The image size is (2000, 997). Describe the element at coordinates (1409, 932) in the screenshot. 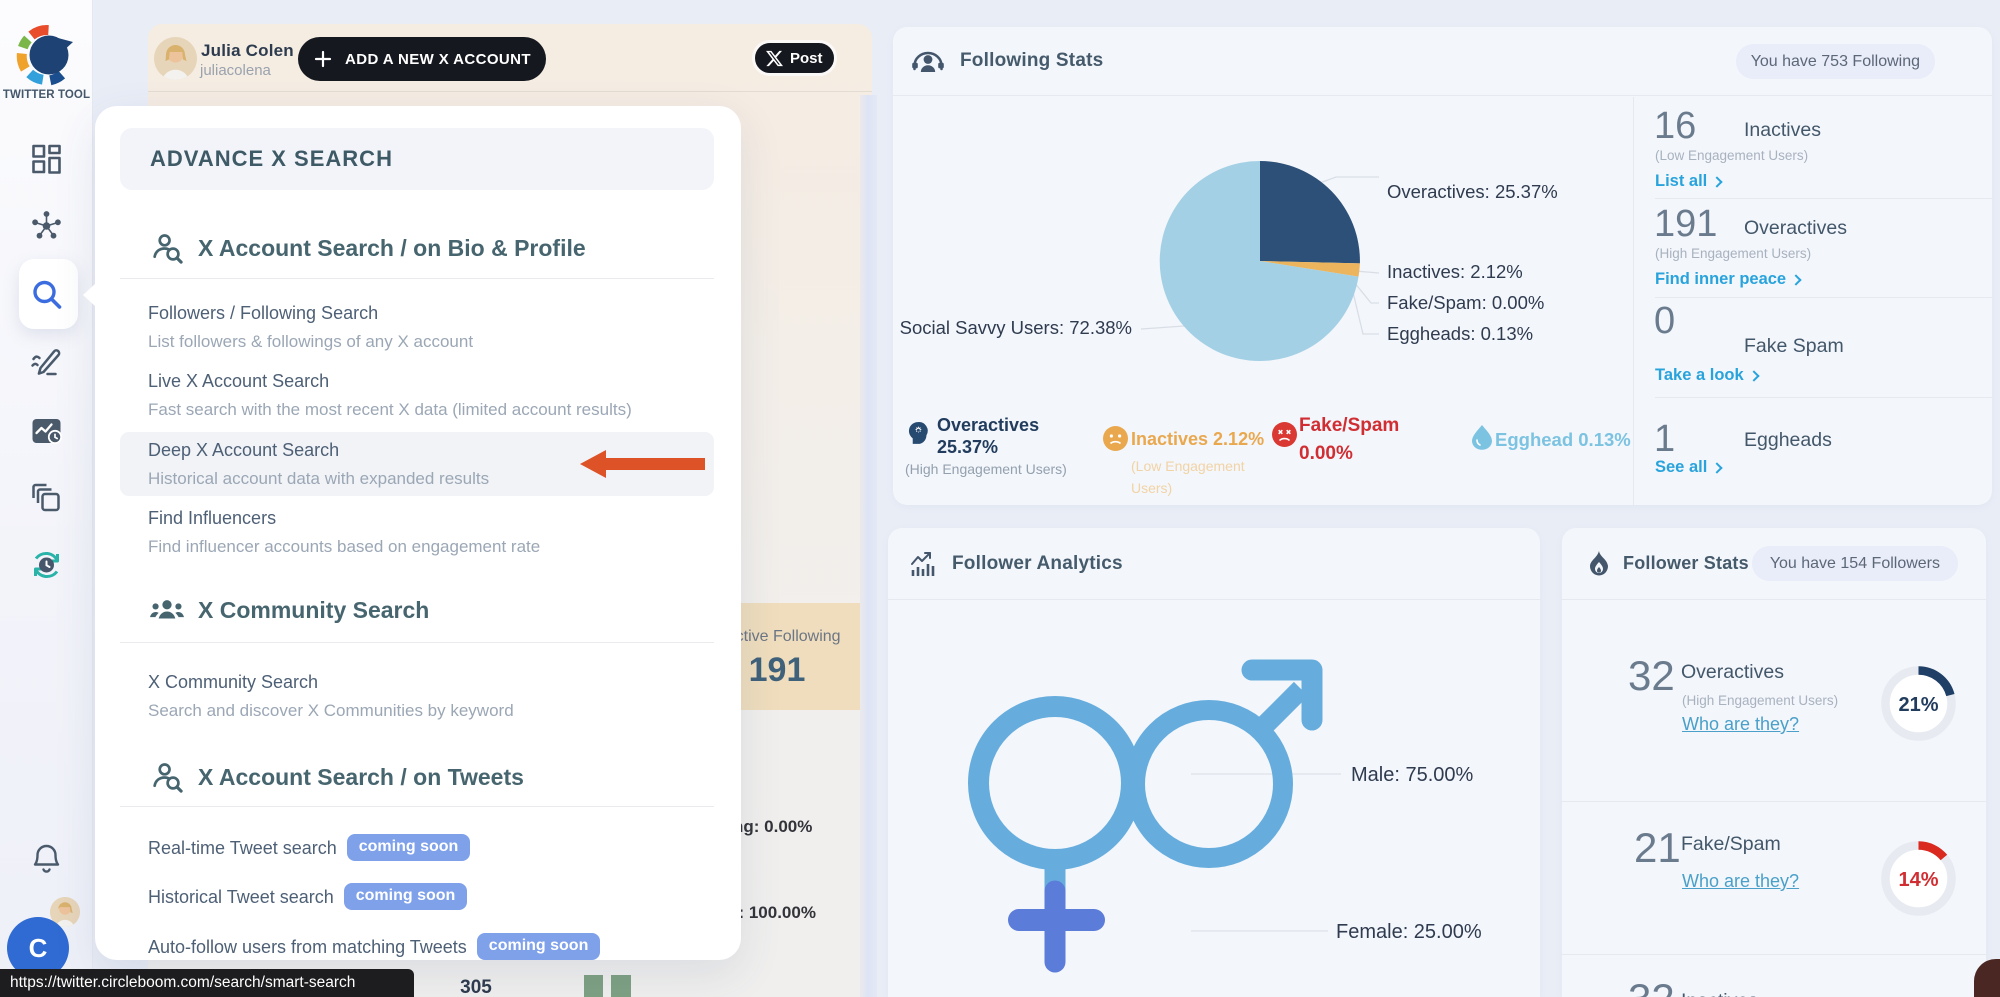

I see `svg-text: Female: 25.00%` at that location.